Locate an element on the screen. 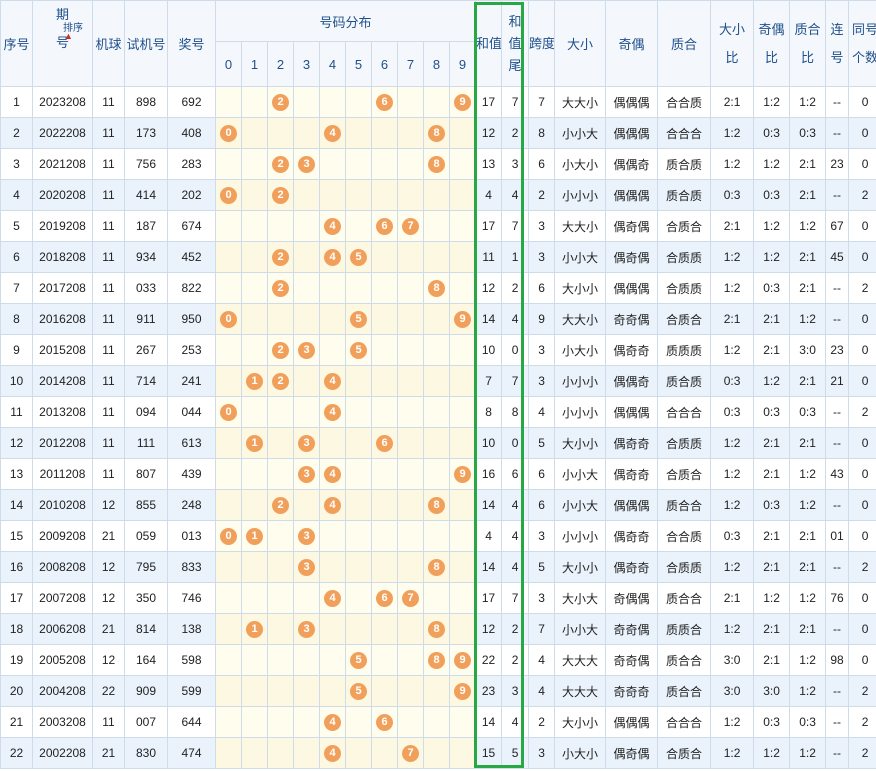 Image resolution: width=876 pixels, height=771 pixels. cell-seq: 9 is located at coordinates (16, 350).